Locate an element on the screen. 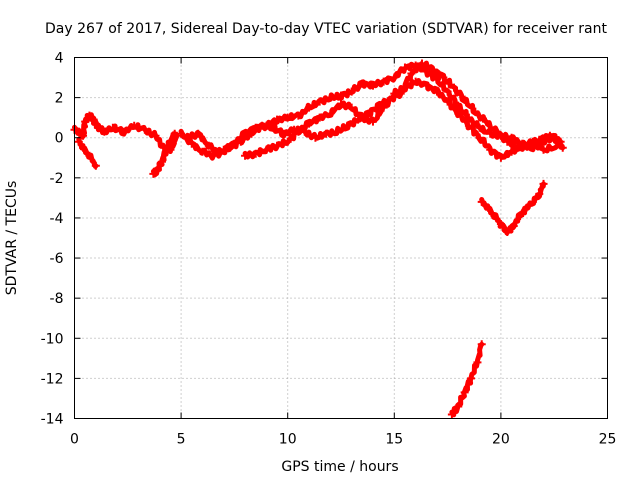 The width and height of the screenshot is (640, 480). y-tick-label: 2 is located at coordinates (59, 99).